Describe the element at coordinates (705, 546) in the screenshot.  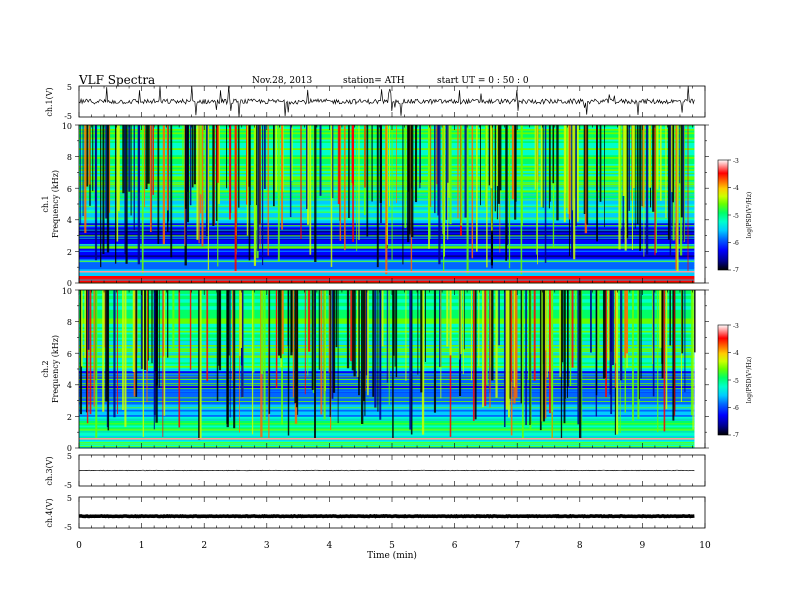
I see `xtick-10: 10` at that location.